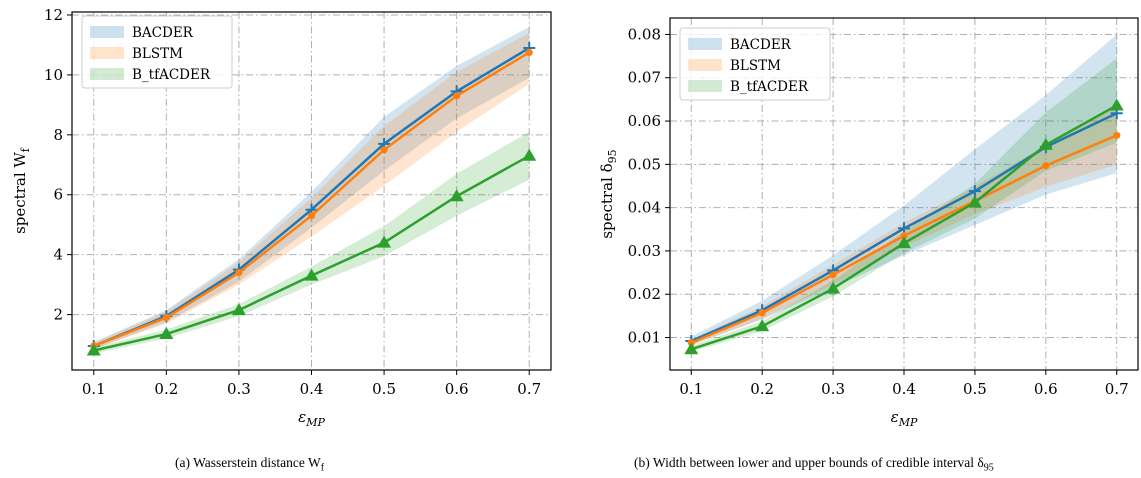  What do you see at coordinates (53, 15) in the screenshot?
I see `y-tick-label: 12` at bounding box center [53, 15].